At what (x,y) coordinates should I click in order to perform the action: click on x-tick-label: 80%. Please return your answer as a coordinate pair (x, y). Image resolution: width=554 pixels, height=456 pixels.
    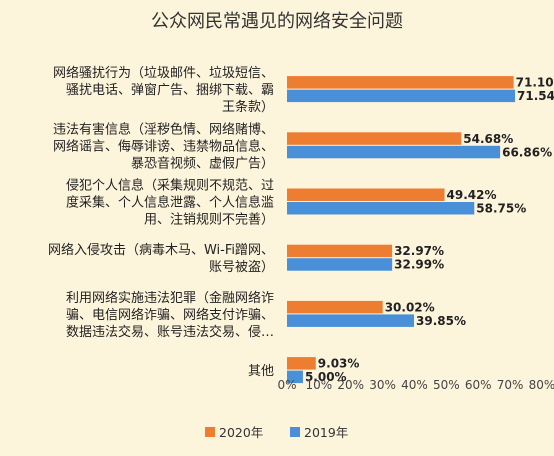
    Looking at the image, I should click on (541, 385).